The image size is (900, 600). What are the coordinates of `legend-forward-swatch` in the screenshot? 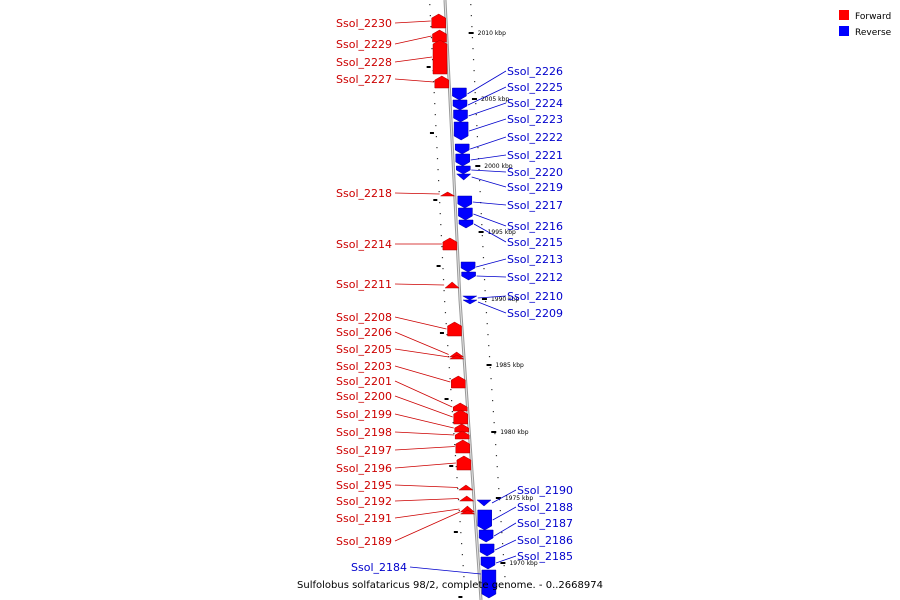 It's located at (844, 15).